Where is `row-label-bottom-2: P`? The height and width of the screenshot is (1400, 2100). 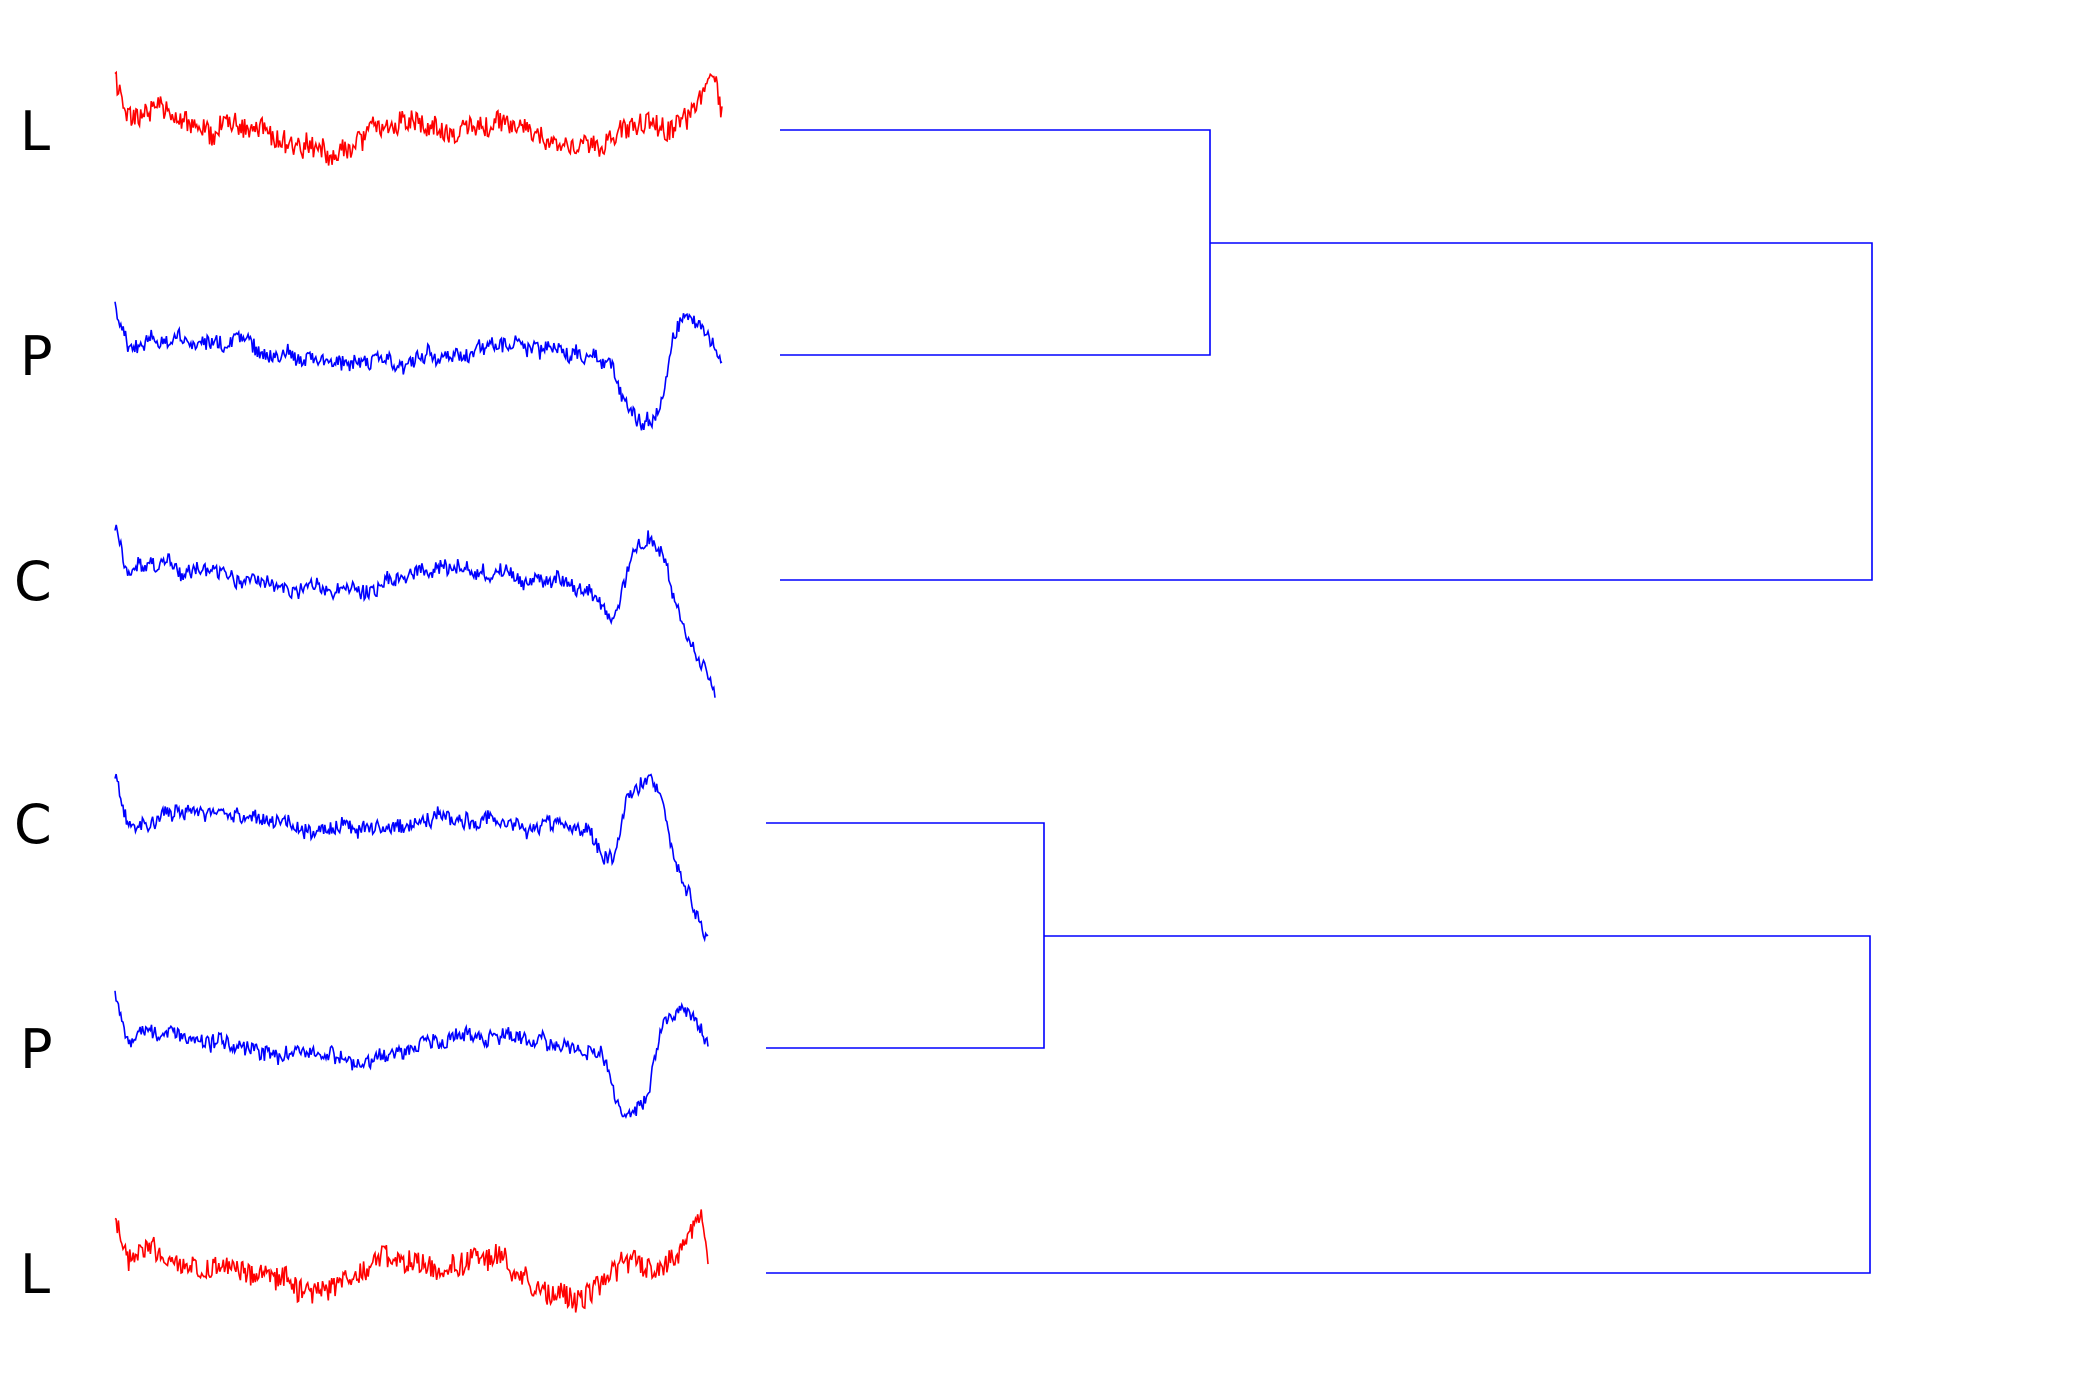
row-label-bottom-2: P is located at coordinates (36, 1049).